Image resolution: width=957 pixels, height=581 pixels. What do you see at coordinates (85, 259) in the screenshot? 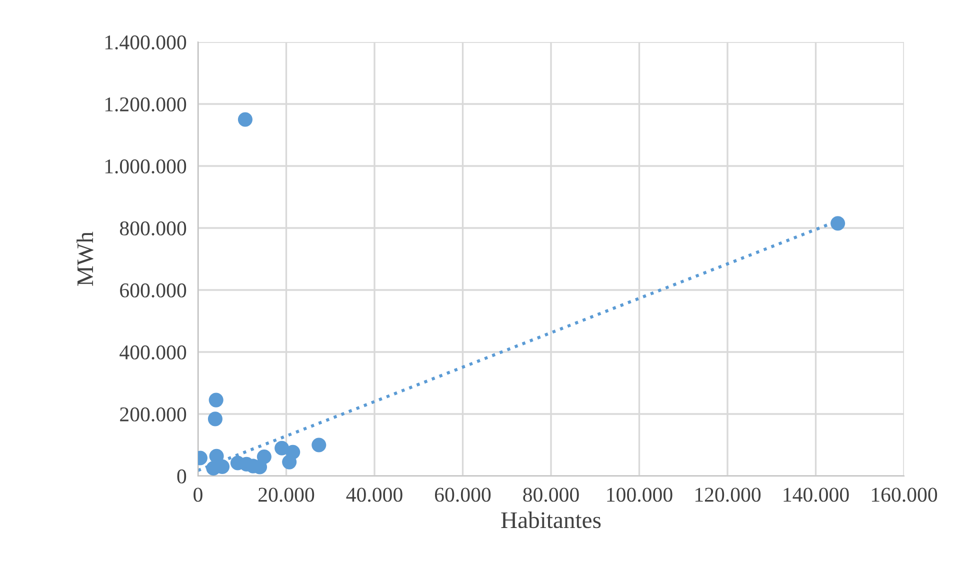
I see `y-axis-title: MWh` at bounding box center [85, 259].